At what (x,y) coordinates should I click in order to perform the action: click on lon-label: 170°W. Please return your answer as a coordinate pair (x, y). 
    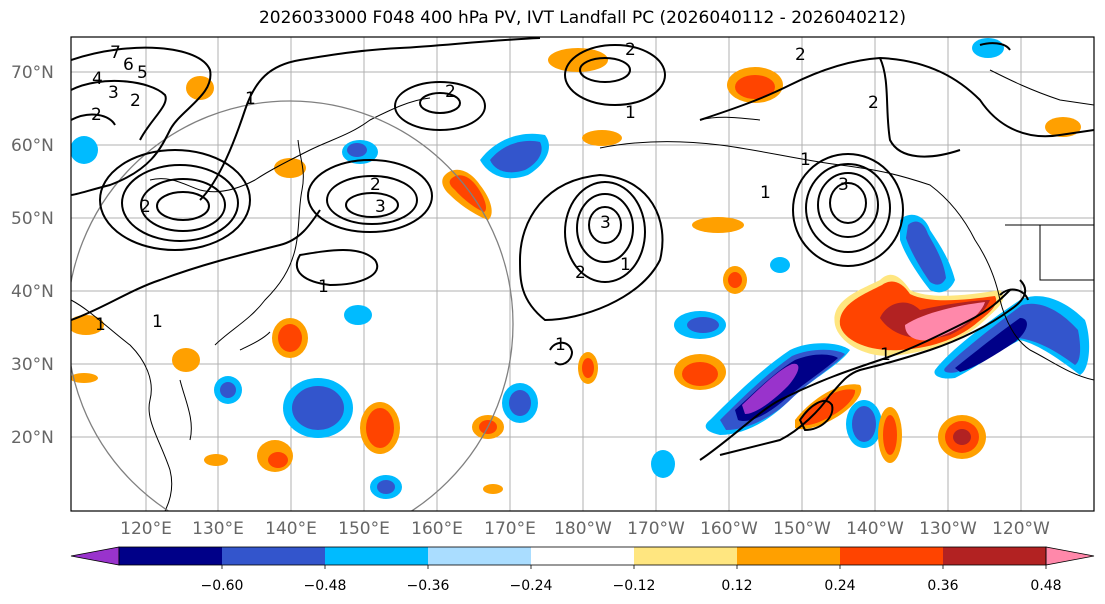
    Looking at the image, I should click on (656, 529).